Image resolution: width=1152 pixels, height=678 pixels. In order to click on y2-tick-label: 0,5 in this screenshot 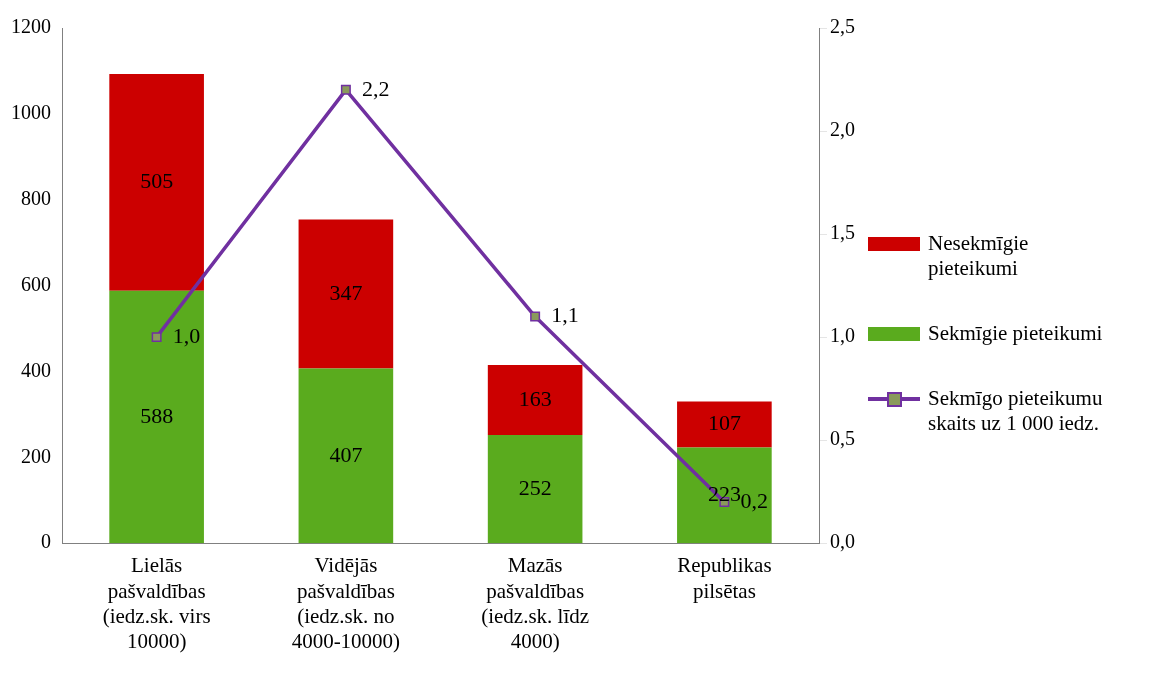, I will do `click(842, 438)`.